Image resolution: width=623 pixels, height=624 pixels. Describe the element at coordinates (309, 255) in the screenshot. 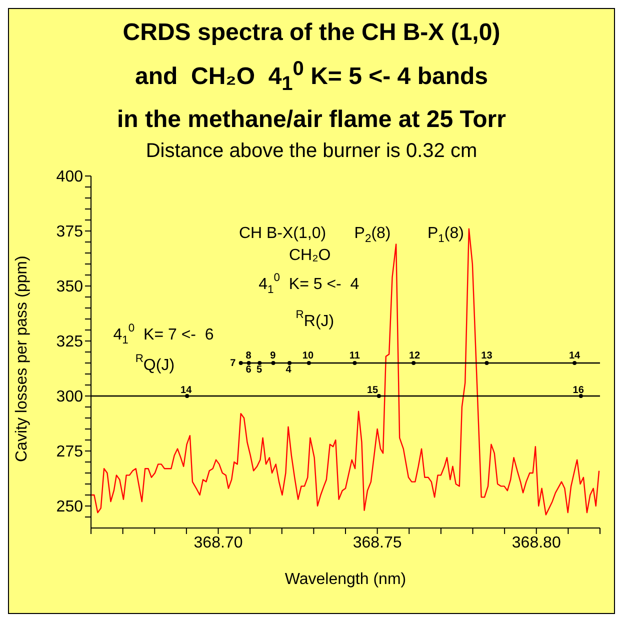

I see `annotation: CH₂O` at that location.